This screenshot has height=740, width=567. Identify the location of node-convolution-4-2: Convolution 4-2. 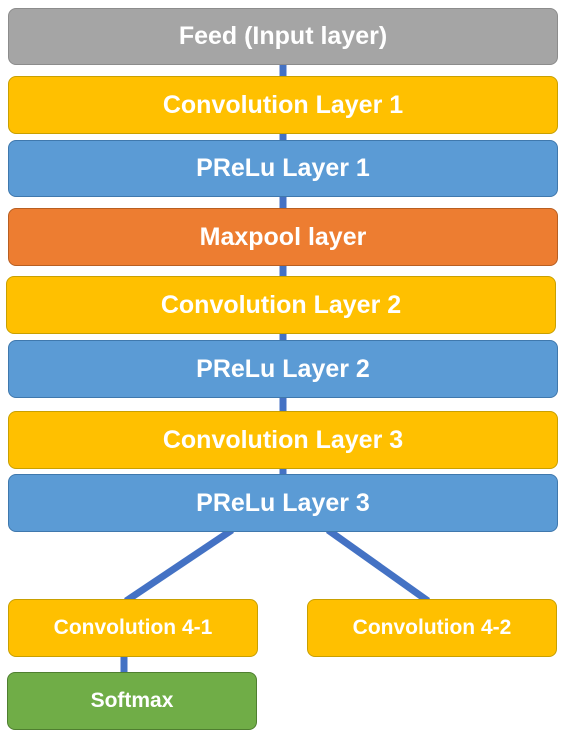
(432, 628).